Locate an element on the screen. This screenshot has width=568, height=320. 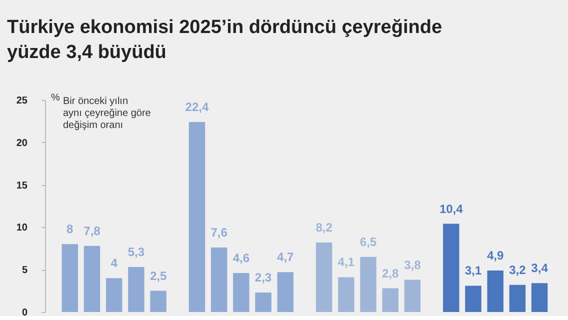
y-tick-label: 5 is located at coordinates (25, 270).